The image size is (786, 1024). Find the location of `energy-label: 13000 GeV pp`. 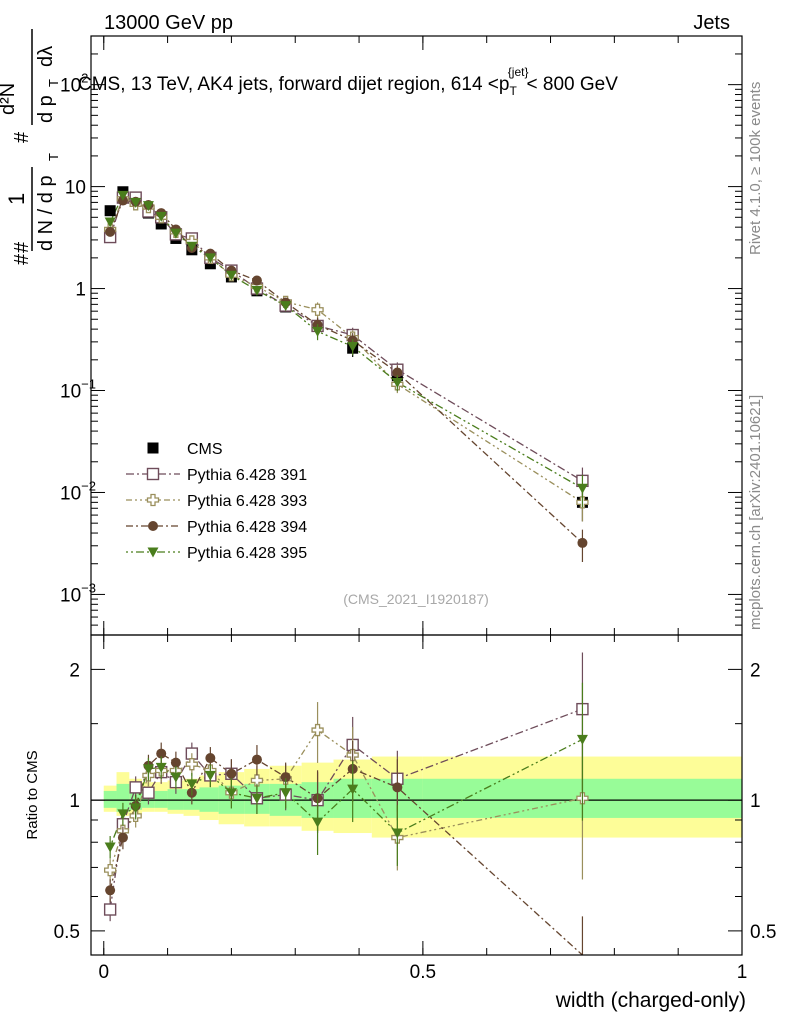

energy-label: 13000 GeV pp is located at coordinates (168, 23).